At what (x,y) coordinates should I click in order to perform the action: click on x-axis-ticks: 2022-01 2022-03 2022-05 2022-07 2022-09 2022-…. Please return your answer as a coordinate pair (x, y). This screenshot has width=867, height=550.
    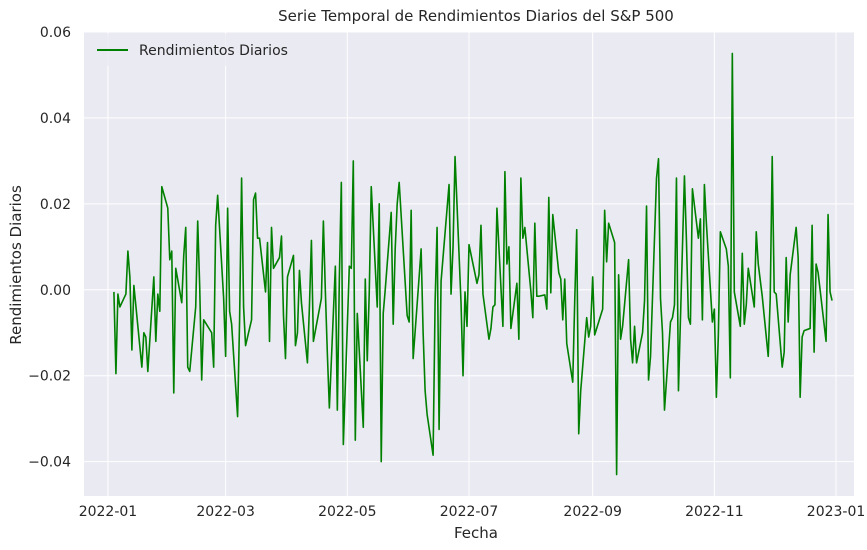
    Looking at the image, I should click on (472, 512).